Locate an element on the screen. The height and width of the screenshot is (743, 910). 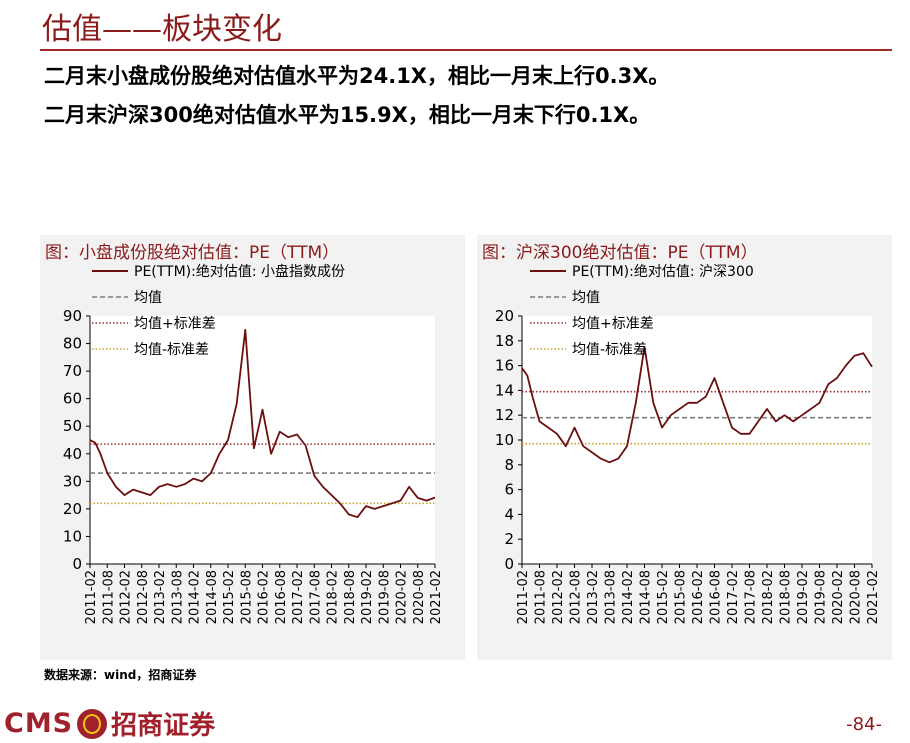
summary-line-small-cap: 二月末小盘成份股绝对估值水平为24.1X，相比一月末上行0.3X。 is located at coordinates (357, 76).